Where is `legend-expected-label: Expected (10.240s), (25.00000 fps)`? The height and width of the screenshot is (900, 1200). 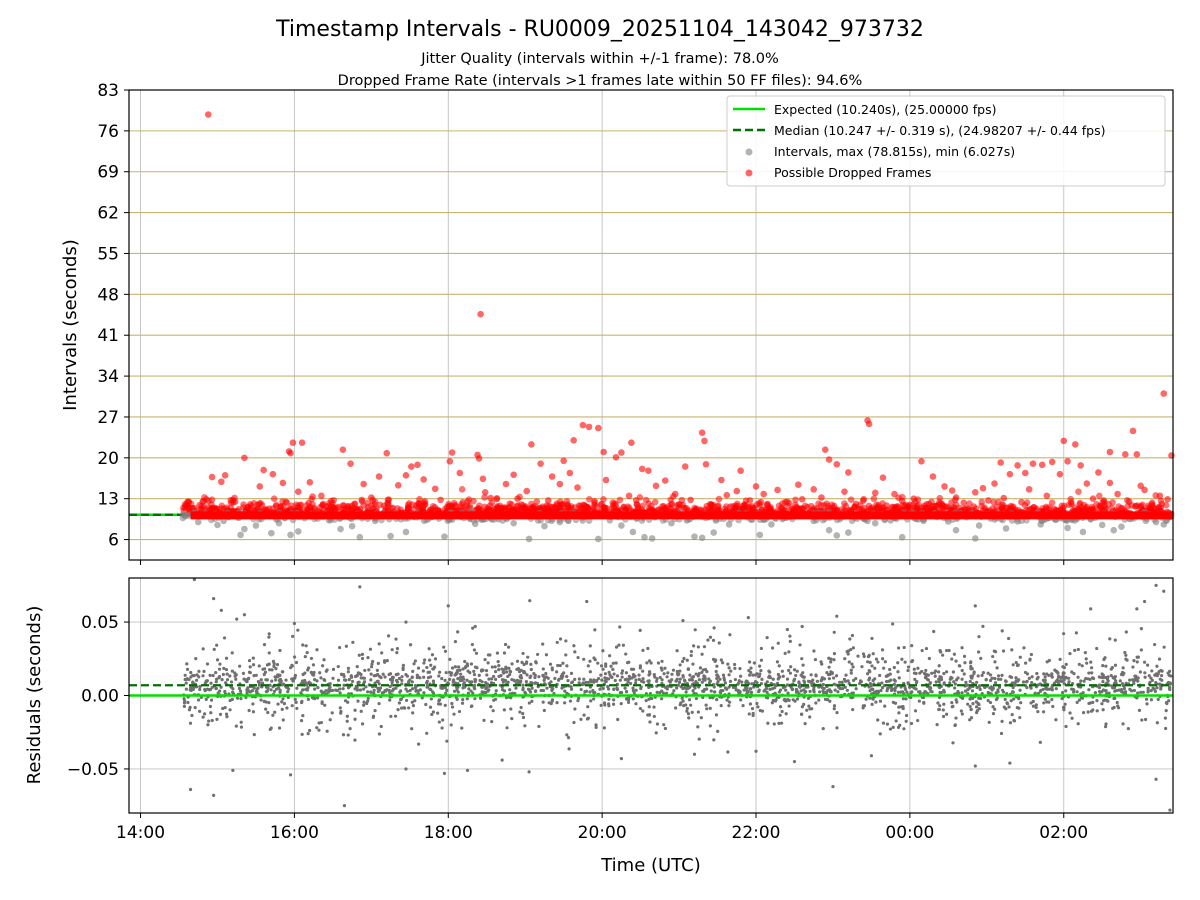
legend-expected-label: Expected (10.240s), (25.00000 fps) is located at coordinates (885, 109).